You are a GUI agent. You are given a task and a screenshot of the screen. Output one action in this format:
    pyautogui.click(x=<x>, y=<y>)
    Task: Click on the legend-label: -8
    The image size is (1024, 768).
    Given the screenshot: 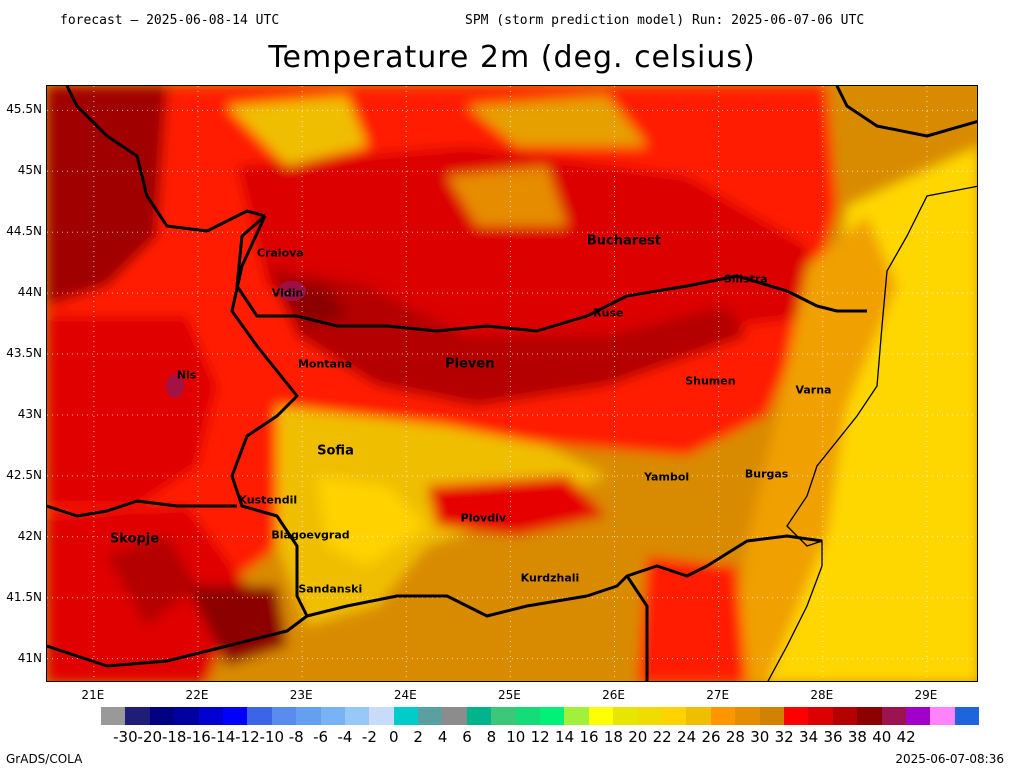 What is the action you would take?
    pyautogui.click(x=296, y=737)
    